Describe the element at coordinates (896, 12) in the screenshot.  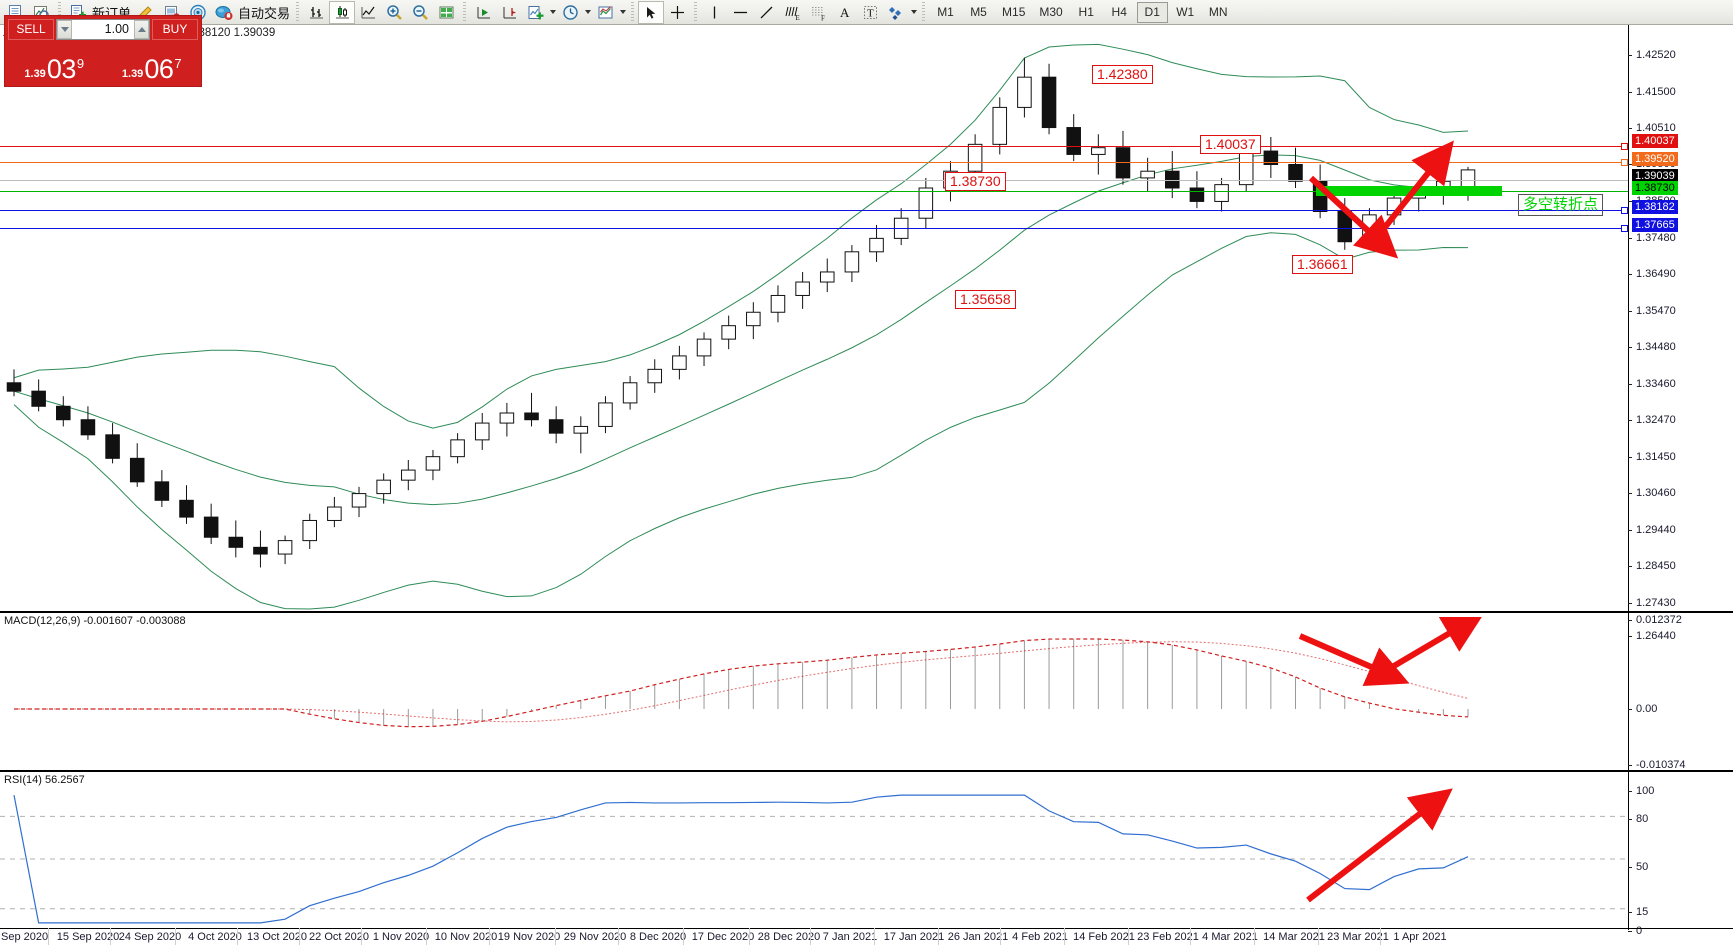
I see `shapes-icon` at that location.